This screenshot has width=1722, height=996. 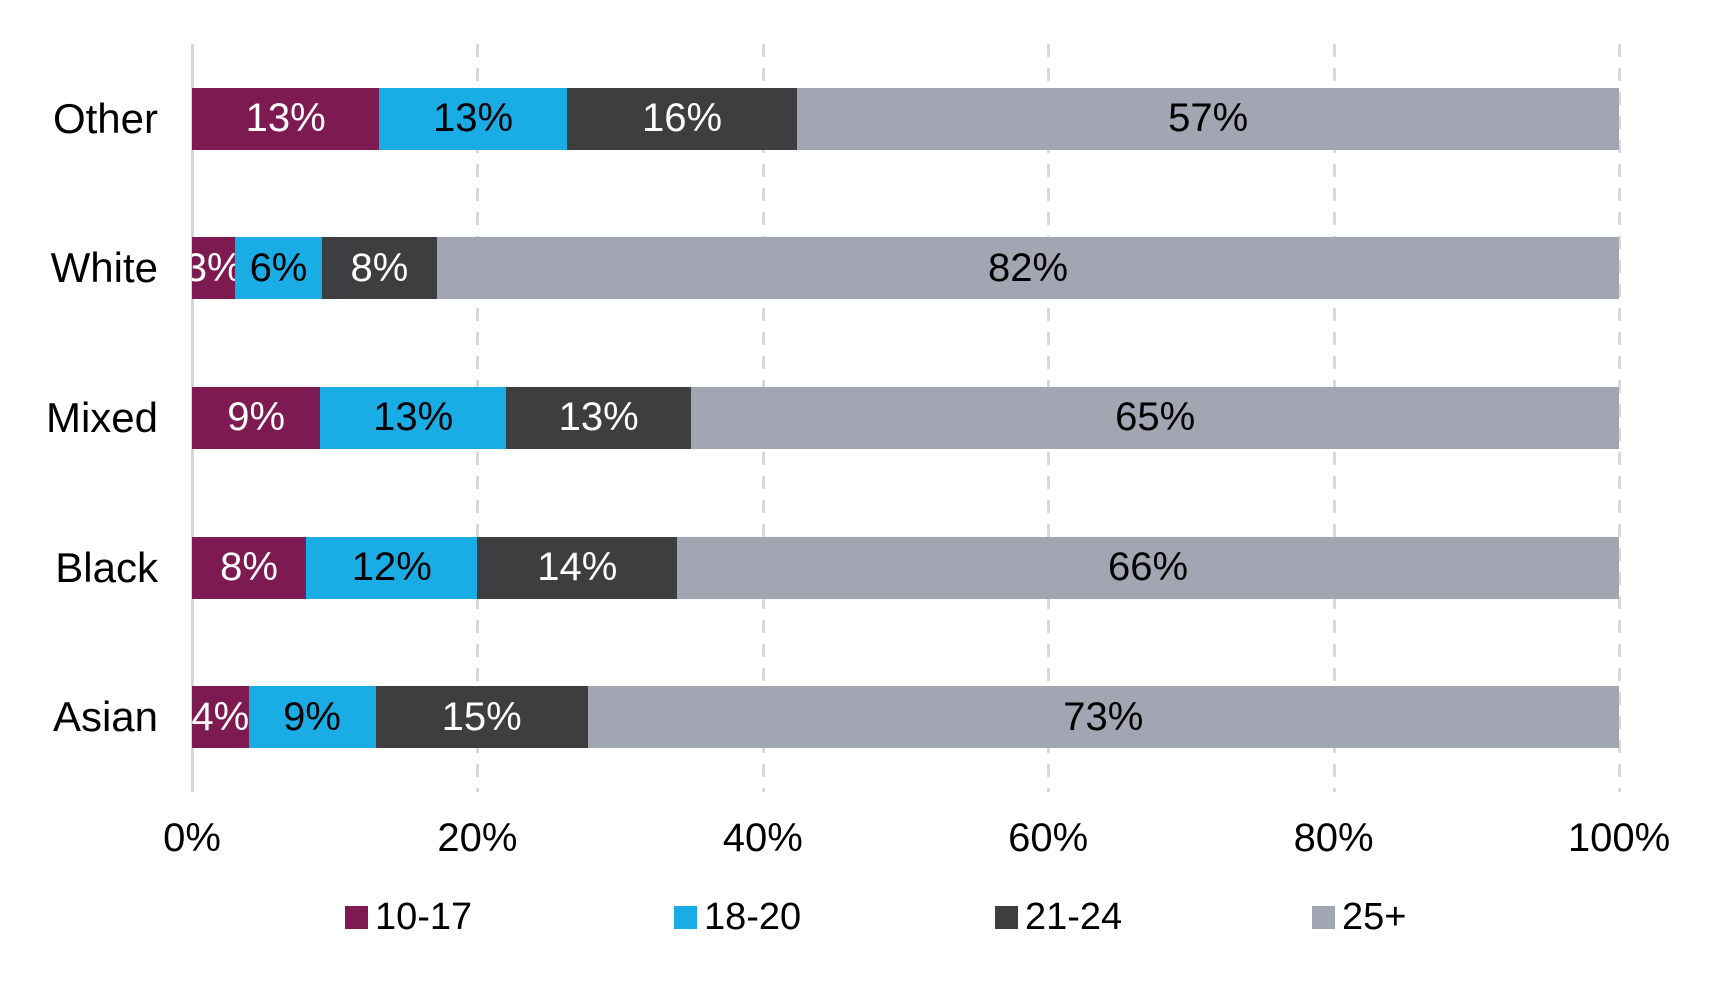 What do you see at coordinates (106, 567) in the screenshot?
I see `category-label: Black` at bounding box center [106, 567].